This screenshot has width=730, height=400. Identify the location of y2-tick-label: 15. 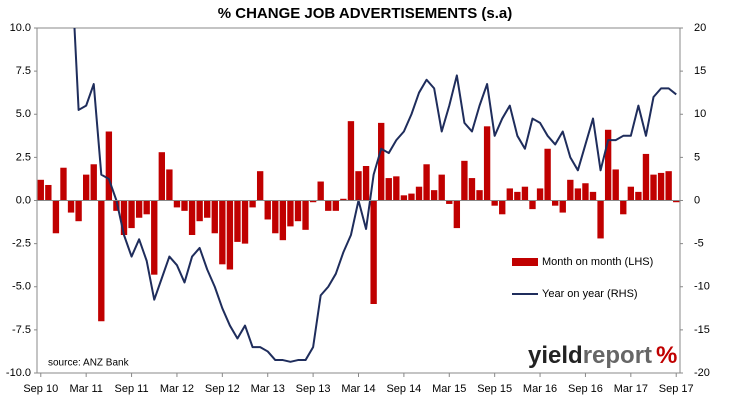
(700, 71).